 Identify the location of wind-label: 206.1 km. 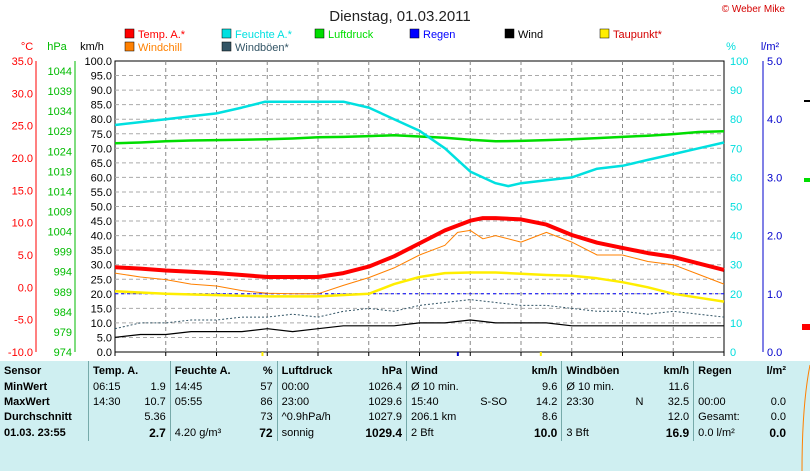
(441, 417).